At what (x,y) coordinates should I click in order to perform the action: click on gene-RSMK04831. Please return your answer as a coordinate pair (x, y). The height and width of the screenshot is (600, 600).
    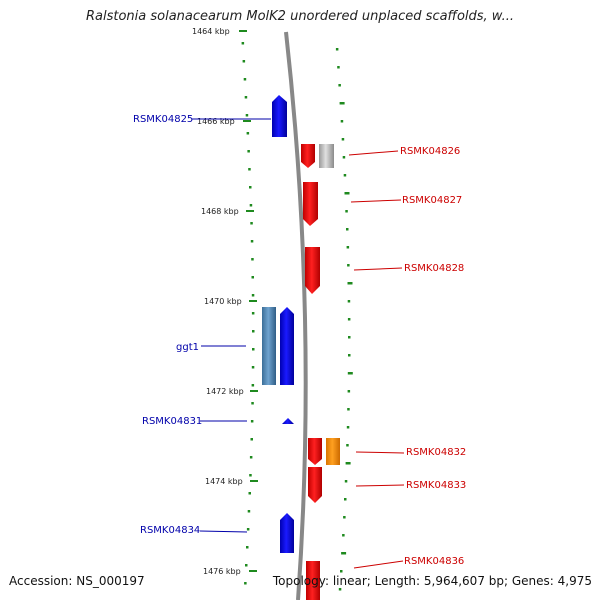
    Looking at the image, I should click on (288, 421).